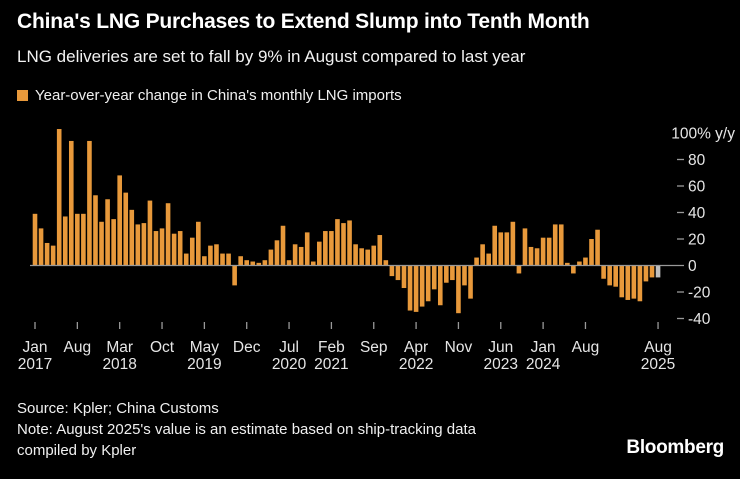  Describe the element at coordinates (271, 257) in the screenshot. I see `bar-Apr-2020` at that location.